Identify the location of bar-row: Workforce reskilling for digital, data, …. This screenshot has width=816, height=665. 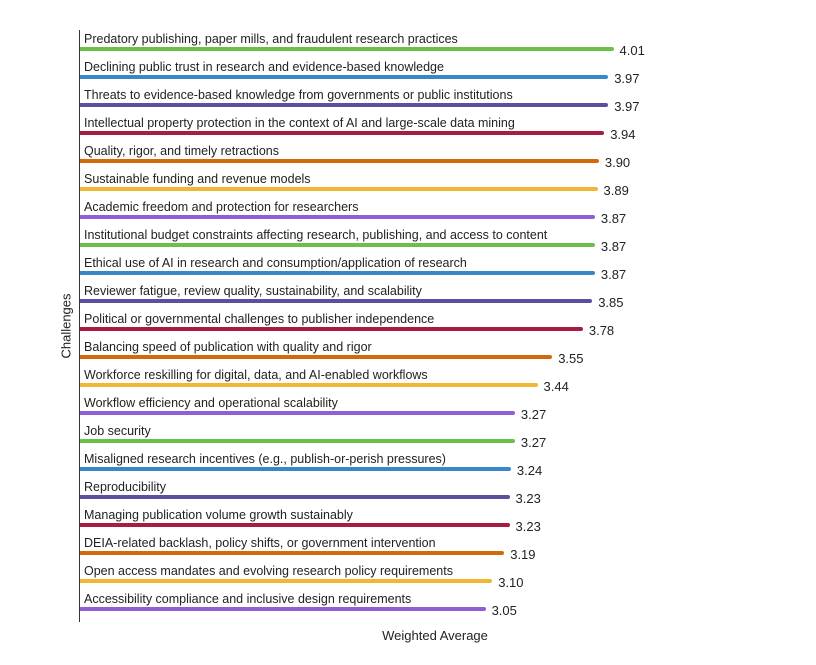
(440, 380).